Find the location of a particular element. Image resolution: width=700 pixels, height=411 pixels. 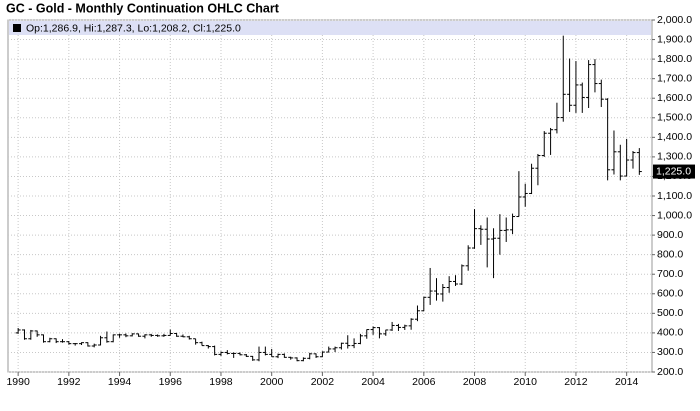

y-tick-label: 1,100.0 is located at coordinates (674, 196).